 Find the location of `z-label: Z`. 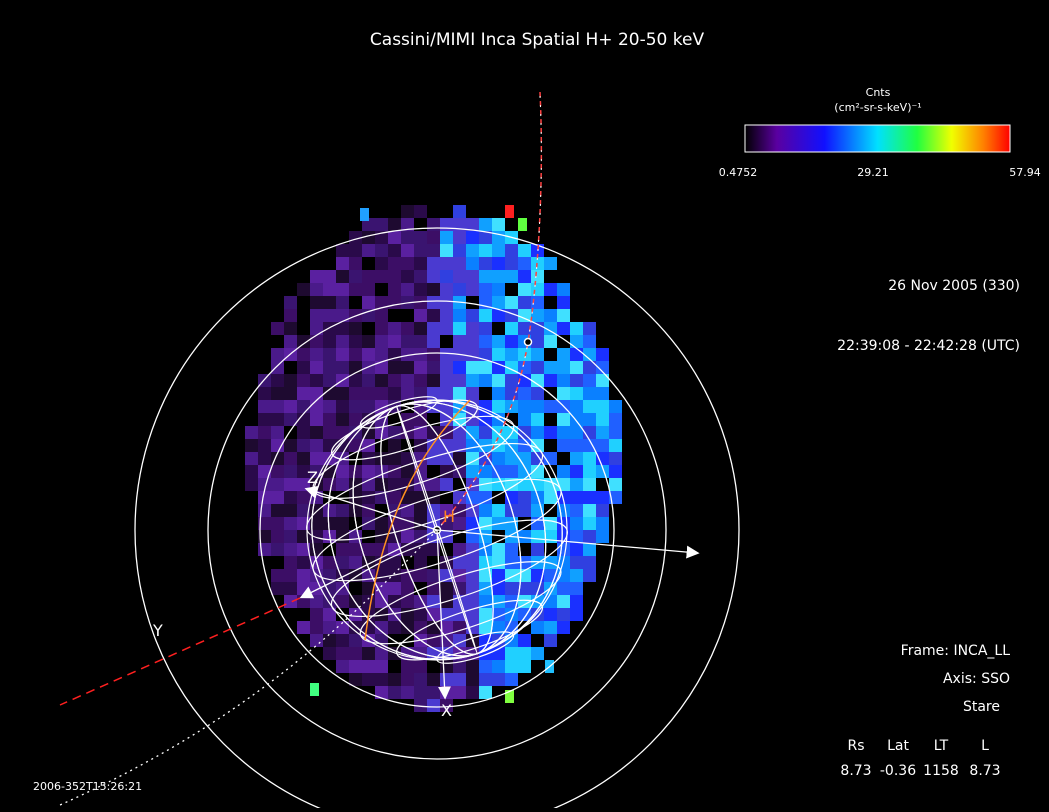

z-label: Z is located at coordinates (312, 477).